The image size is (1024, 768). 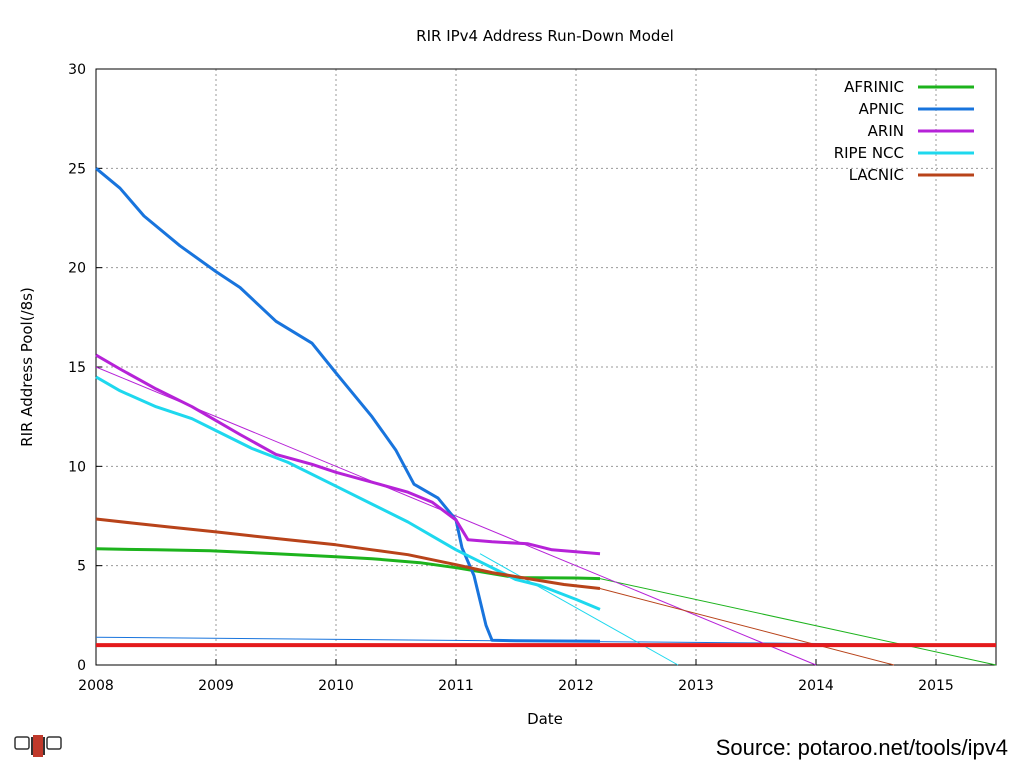 I want to click on x-tick-label: 2015, so click(x=936, y=686).